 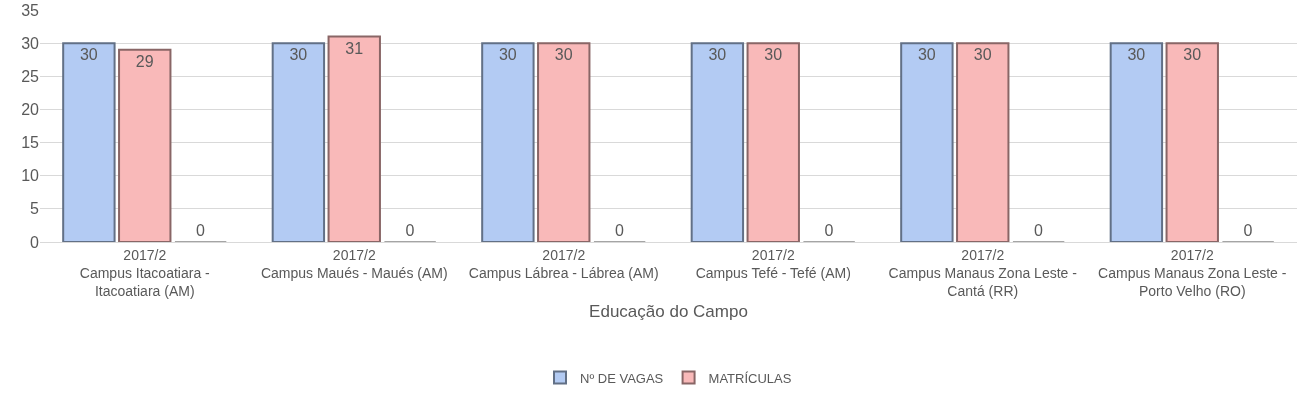 What do you see at coordinates (354, 263) in the screenshot?
I see `x-tick-label: 2017/2 Campus Maués - Maués (AM)` at bounding box center [354, 263].